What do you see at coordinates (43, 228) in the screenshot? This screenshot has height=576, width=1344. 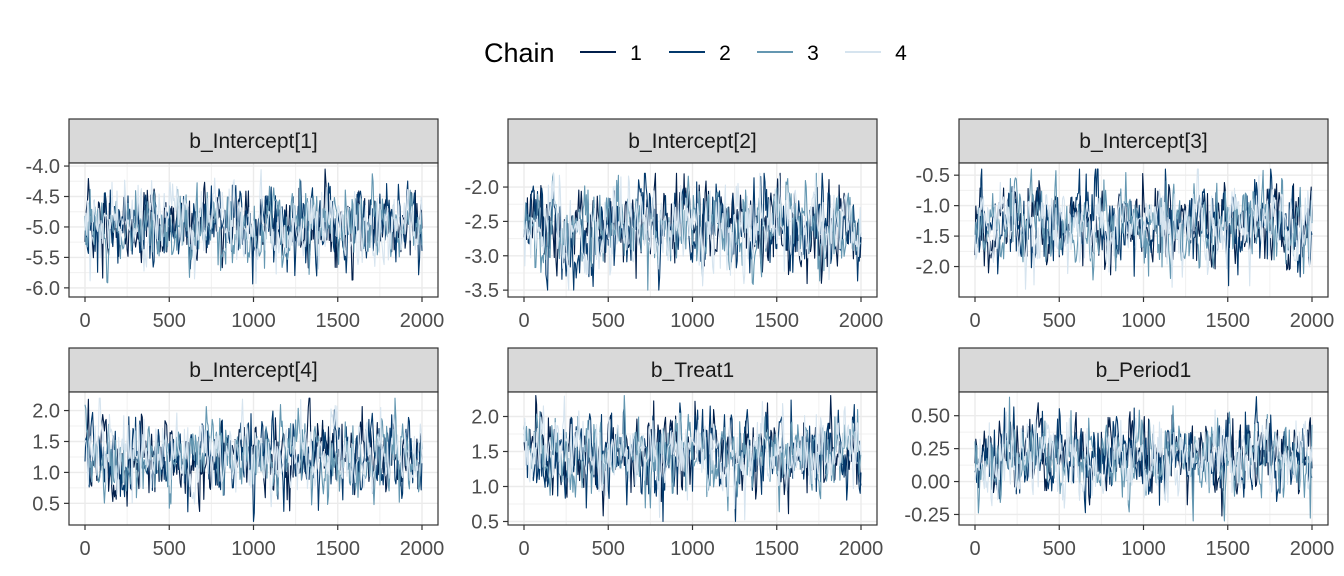 I see `y-tick-label: -5.0` at bounding box center [43, 228].